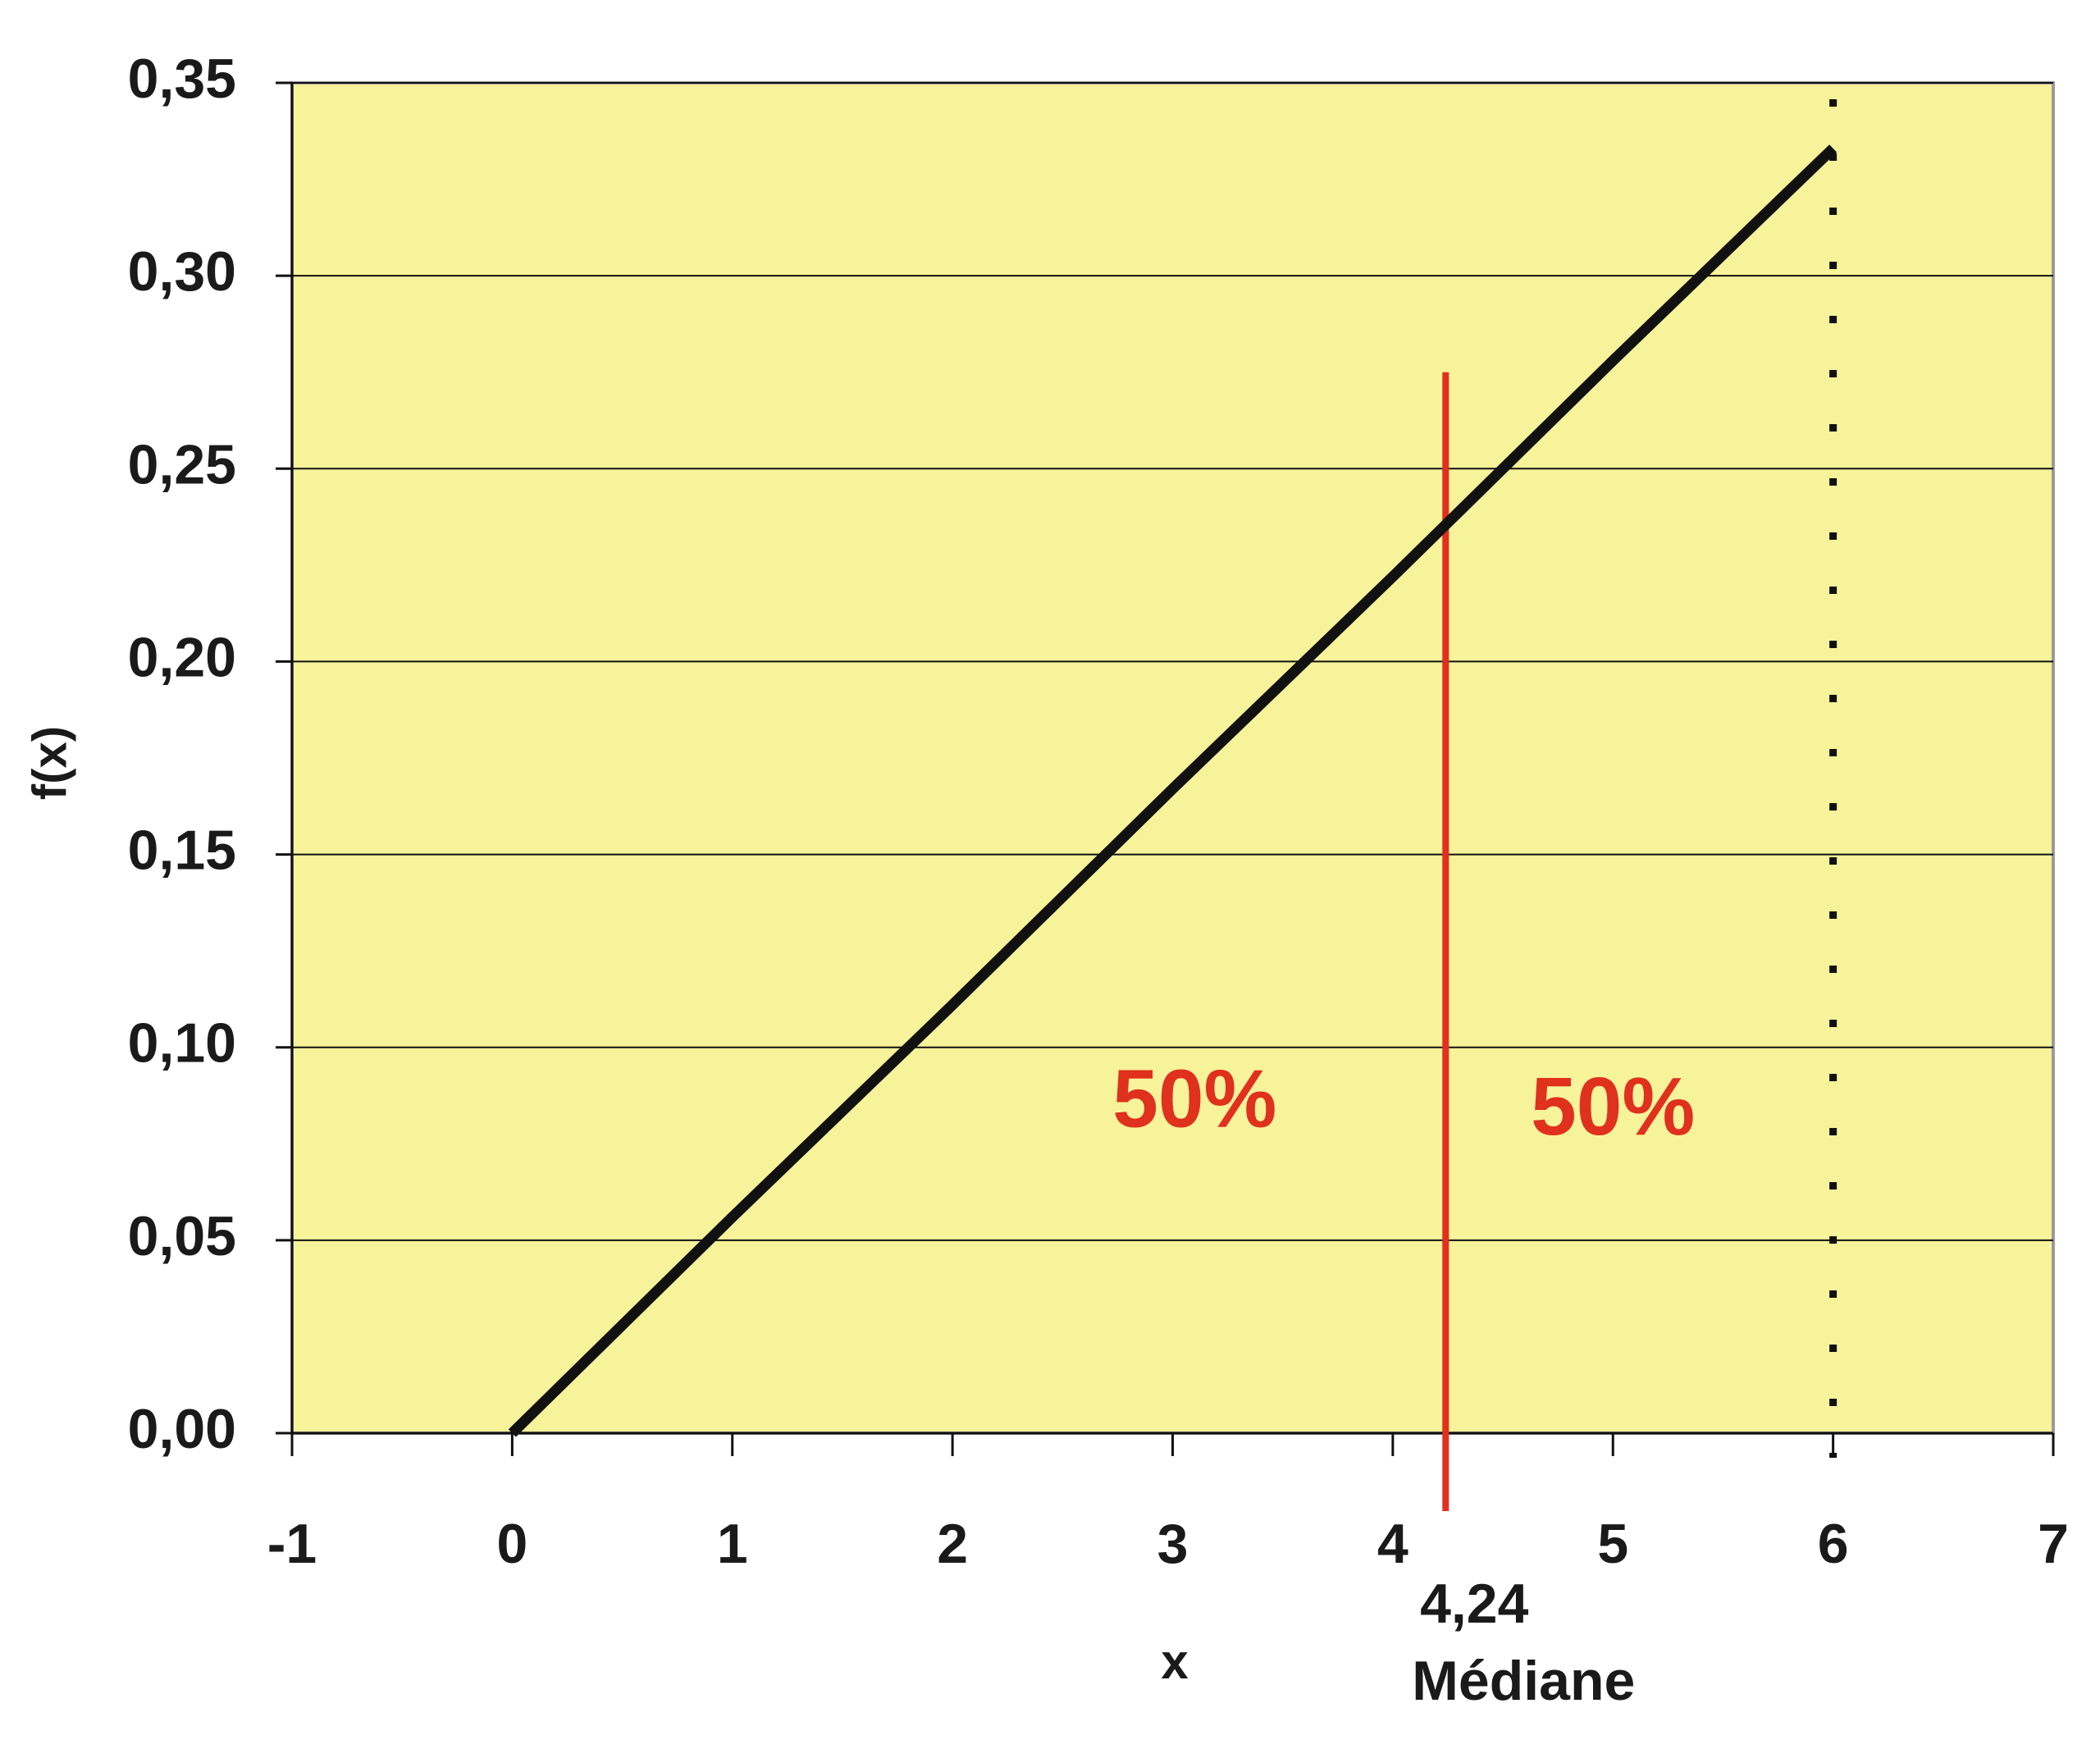 The width and height of the screenshot is (2100, 1758). I want to click on x-tick-label: 4, so click(1392, 1544).